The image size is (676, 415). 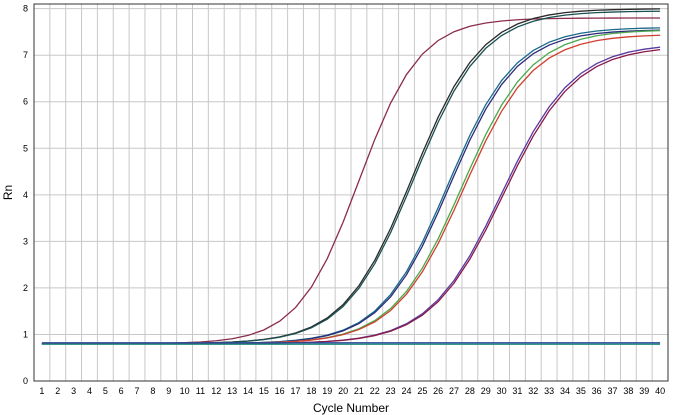 I want to click on x-tick-label: 20, so click(x=343, y=391).